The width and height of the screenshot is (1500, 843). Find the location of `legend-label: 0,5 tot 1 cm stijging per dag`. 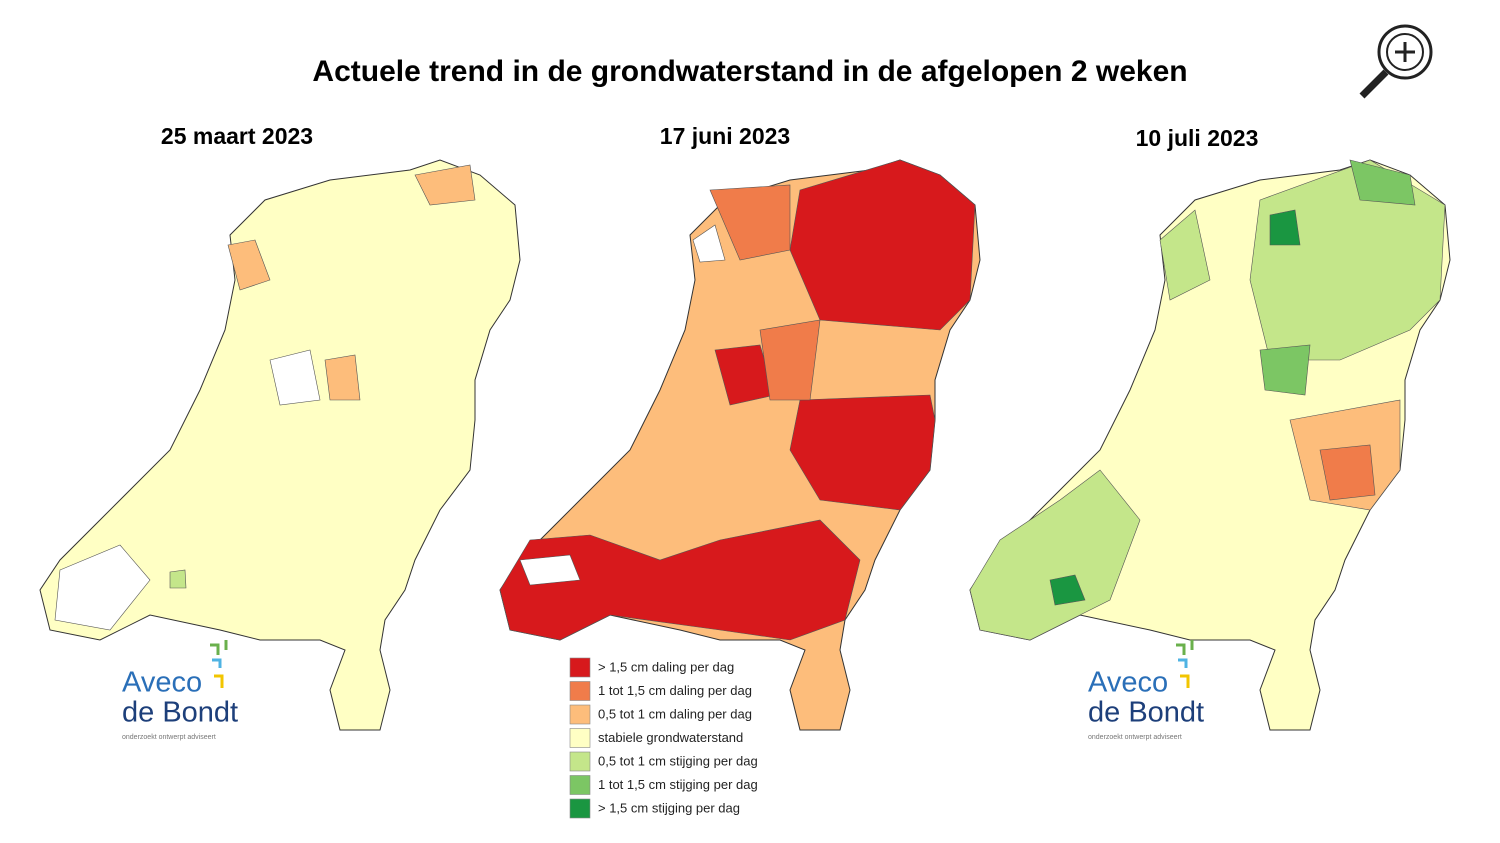

legend-label: 0,5 tot 1 cm stijging per dag is located at coordinates (678, 760).